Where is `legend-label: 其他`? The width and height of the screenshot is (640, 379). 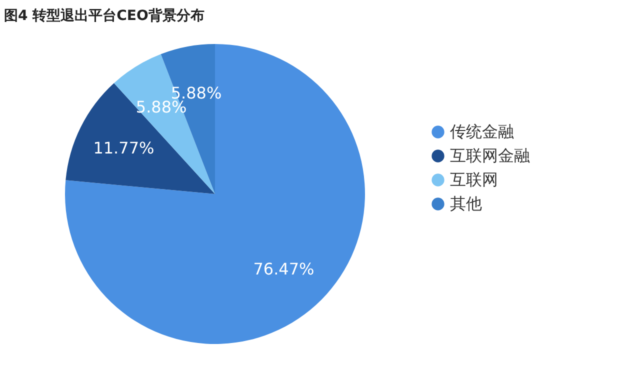
legend-label: 其他 is located at coordinates (466, 203).